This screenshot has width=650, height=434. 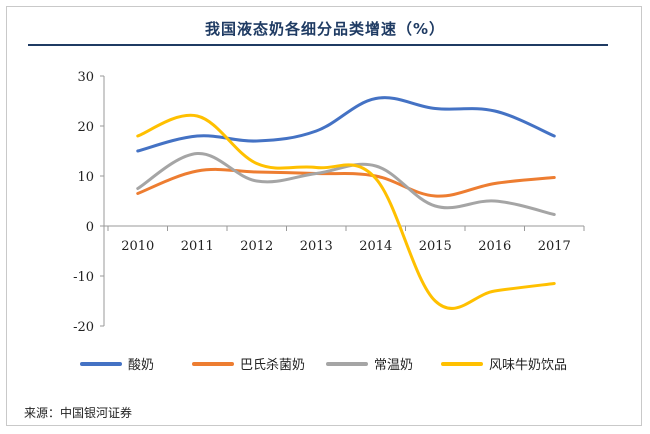 I want to click on x-tick-label: 2013, so click(x=316, y=246).